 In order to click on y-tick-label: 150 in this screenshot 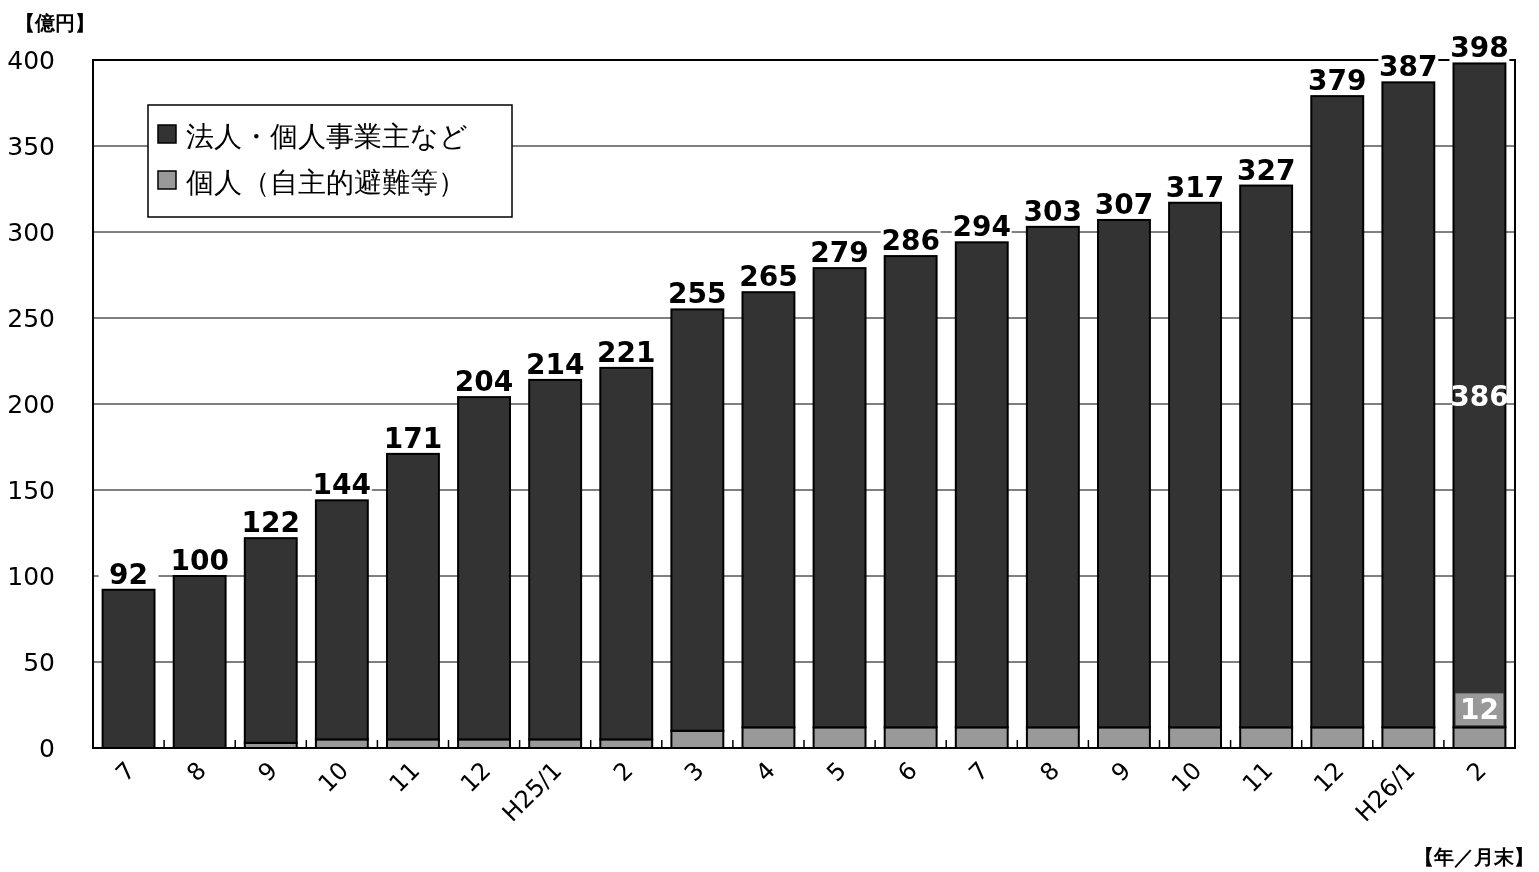, I will do `click(31, 490)`.